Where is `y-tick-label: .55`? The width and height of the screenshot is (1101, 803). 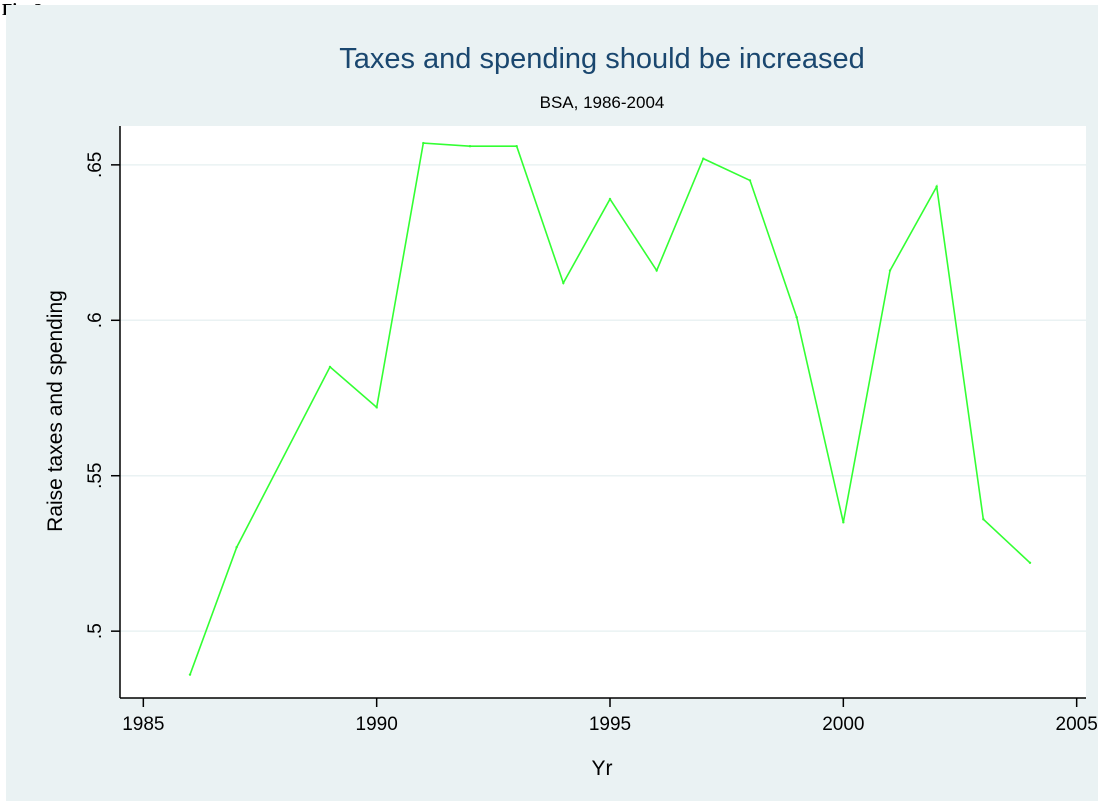
y-tick-label: .55 is located at coordinates (95, 476).